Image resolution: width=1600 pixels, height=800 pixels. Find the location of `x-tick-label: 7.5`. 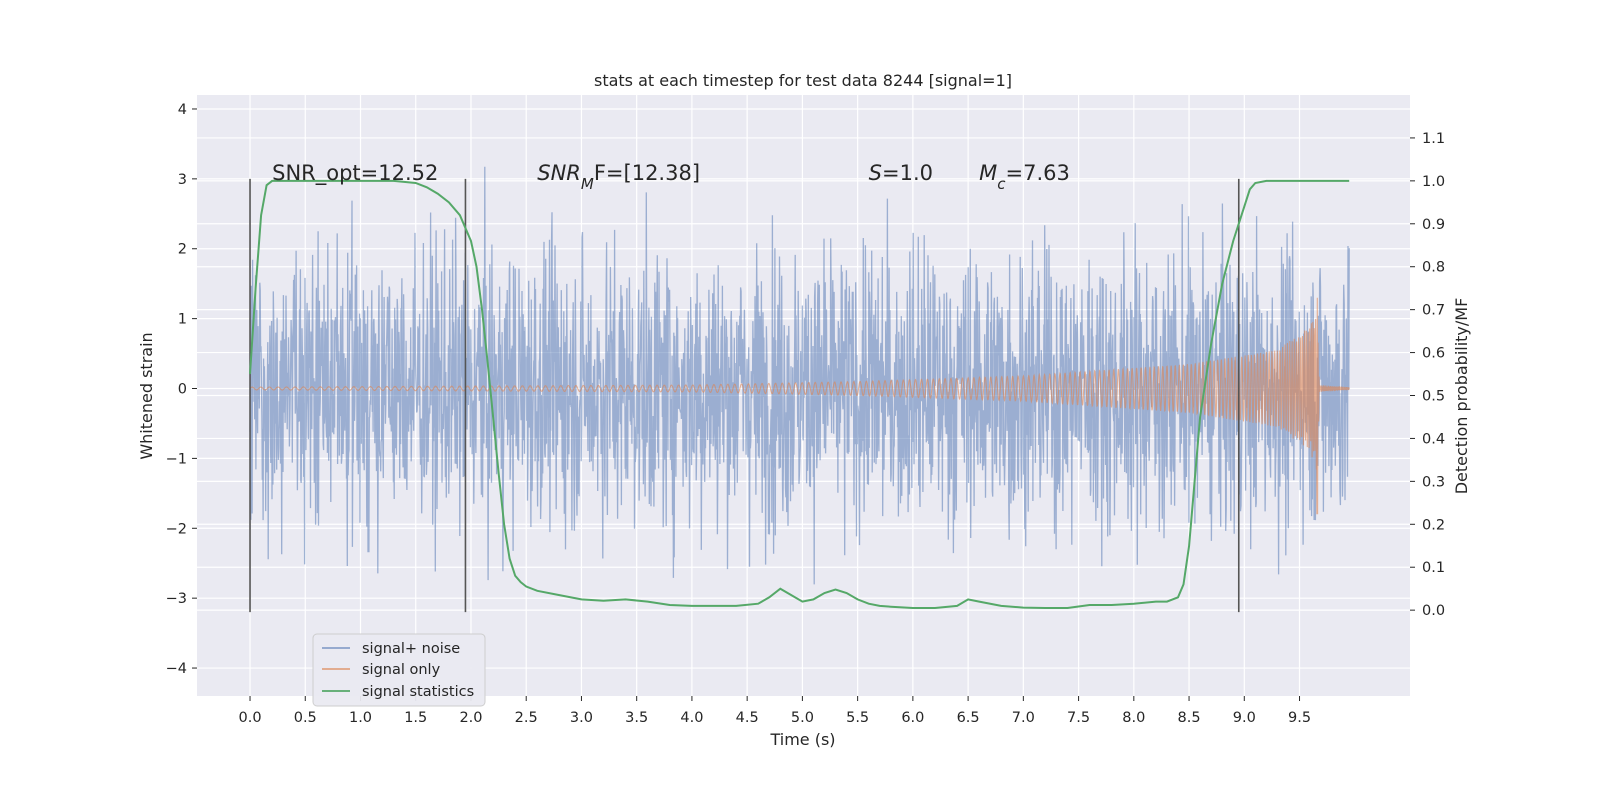

x-tick-label: 7.5 is located at coordinates (1078, 718).